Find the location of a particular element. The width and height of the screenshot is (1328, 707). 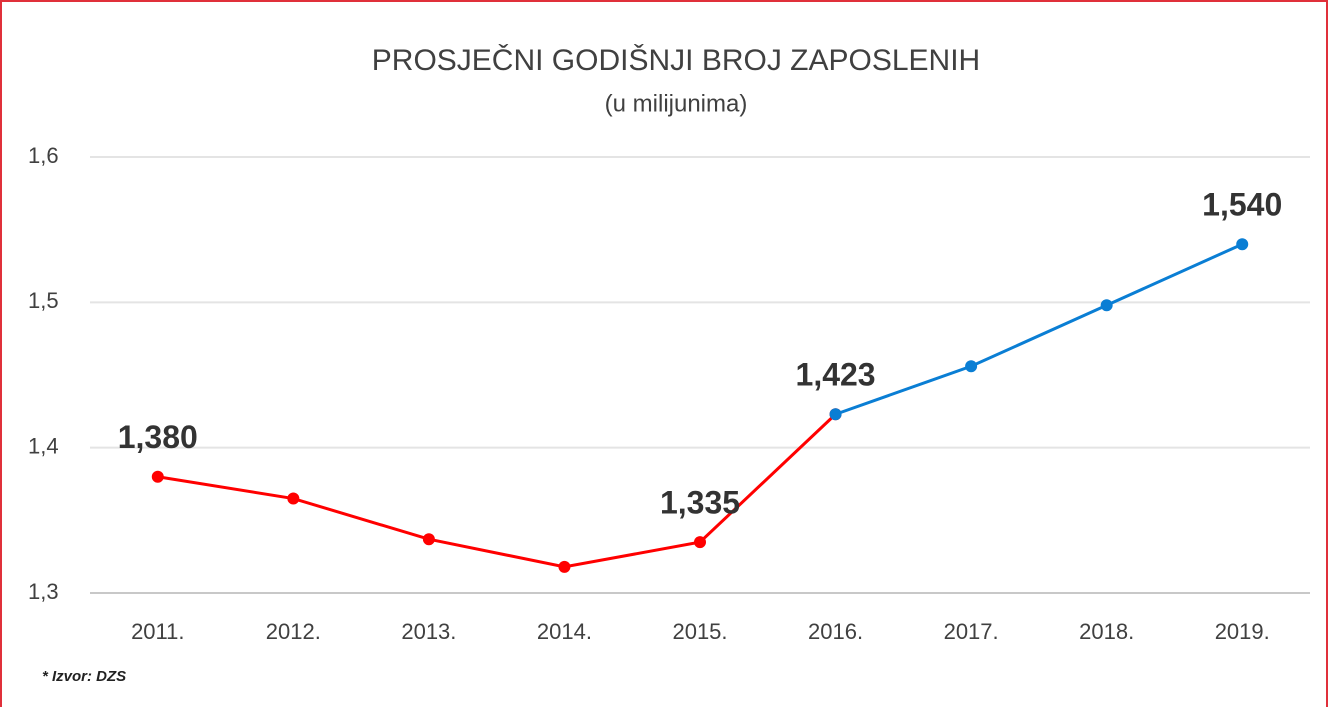

y-tick-label: 1,6 is located at coordinates (43, 155).